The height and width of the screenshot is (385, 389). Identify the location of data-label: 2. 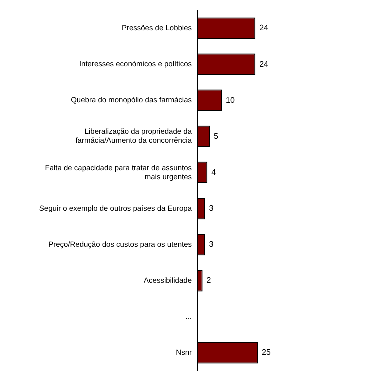
(209, 281).